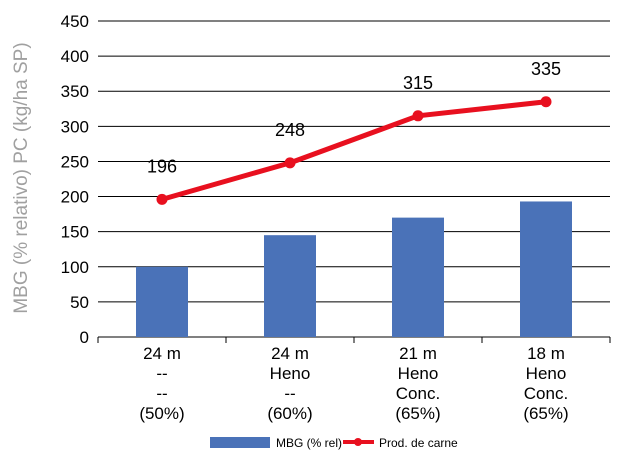 Image resolution: width=619 pixels, height=454 pixels. What do you see at coordinates (546, 69) in the screenshot?
I see `data-label: 335` at bounding box center [546, 69].